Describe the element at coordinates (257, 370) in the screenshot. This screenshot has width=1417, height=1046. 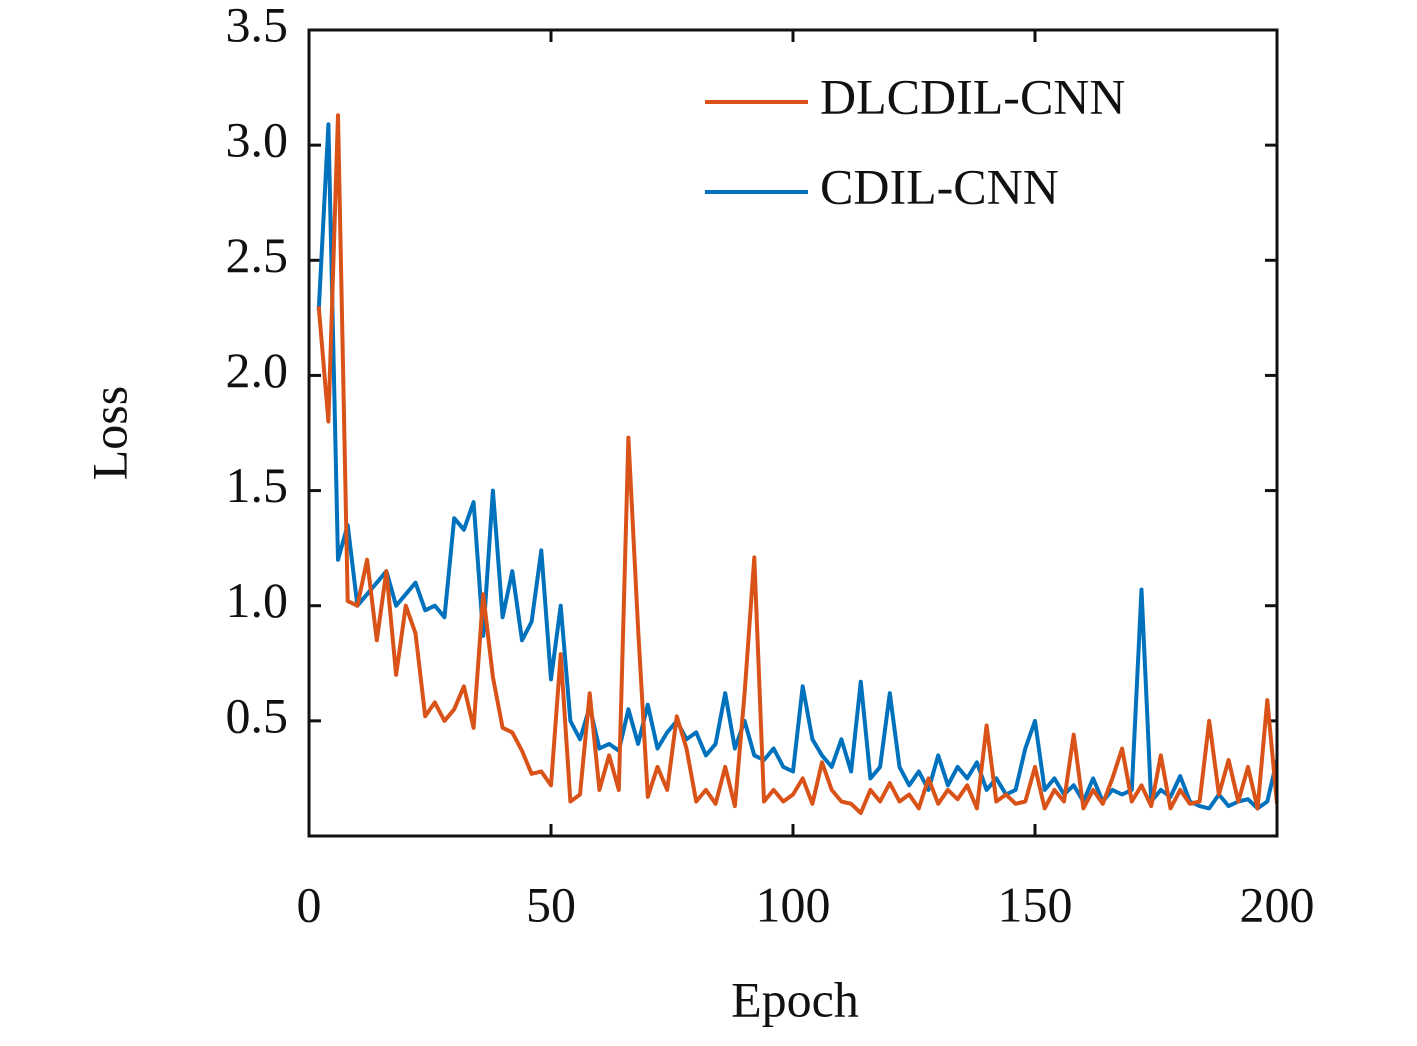
I see `y-tick-label: 2.0` at that location.